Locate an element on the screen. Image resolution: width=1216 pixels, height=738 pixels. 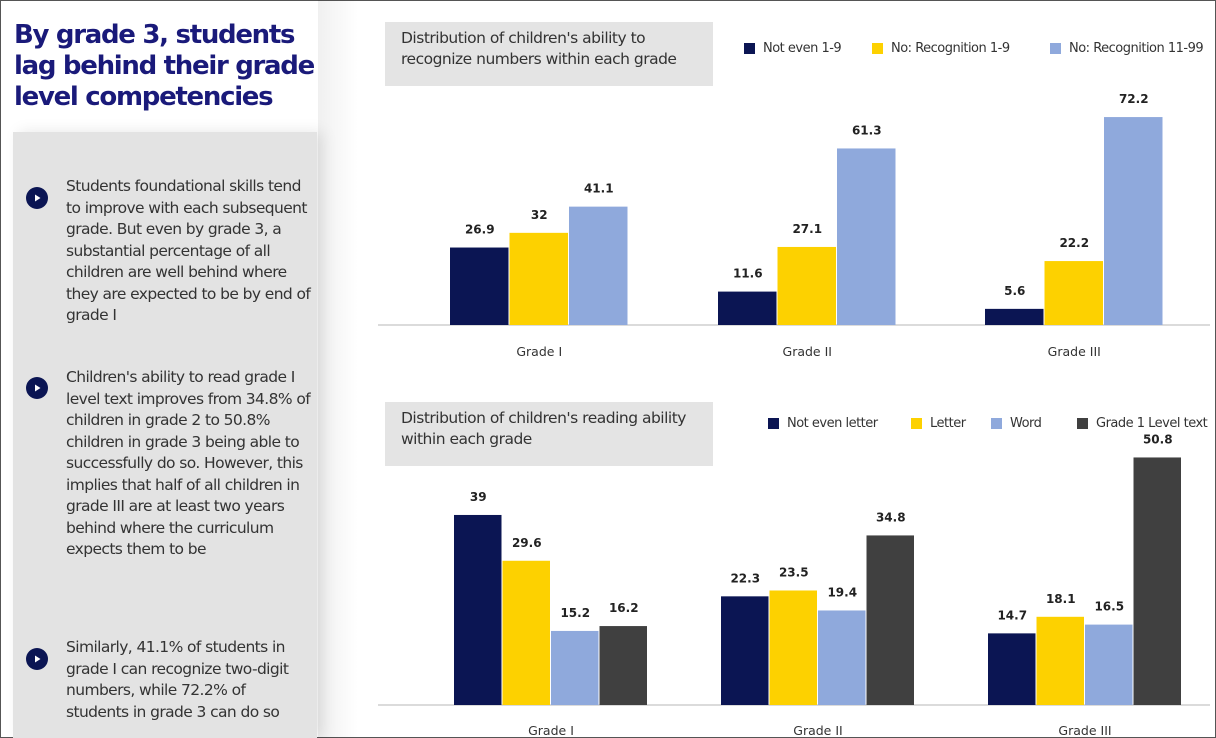
data-label: 50.8 is located at coordinates (1158, 439).